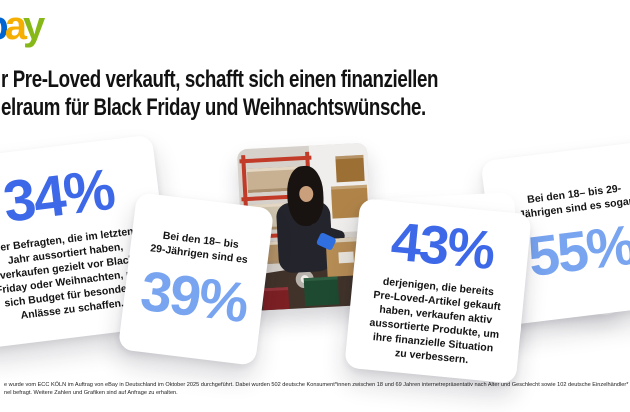  What do you see at coordinates (194, 296) in the screenshot?
I see `stat-value-39: 39%` at bounding box center [194, 296].